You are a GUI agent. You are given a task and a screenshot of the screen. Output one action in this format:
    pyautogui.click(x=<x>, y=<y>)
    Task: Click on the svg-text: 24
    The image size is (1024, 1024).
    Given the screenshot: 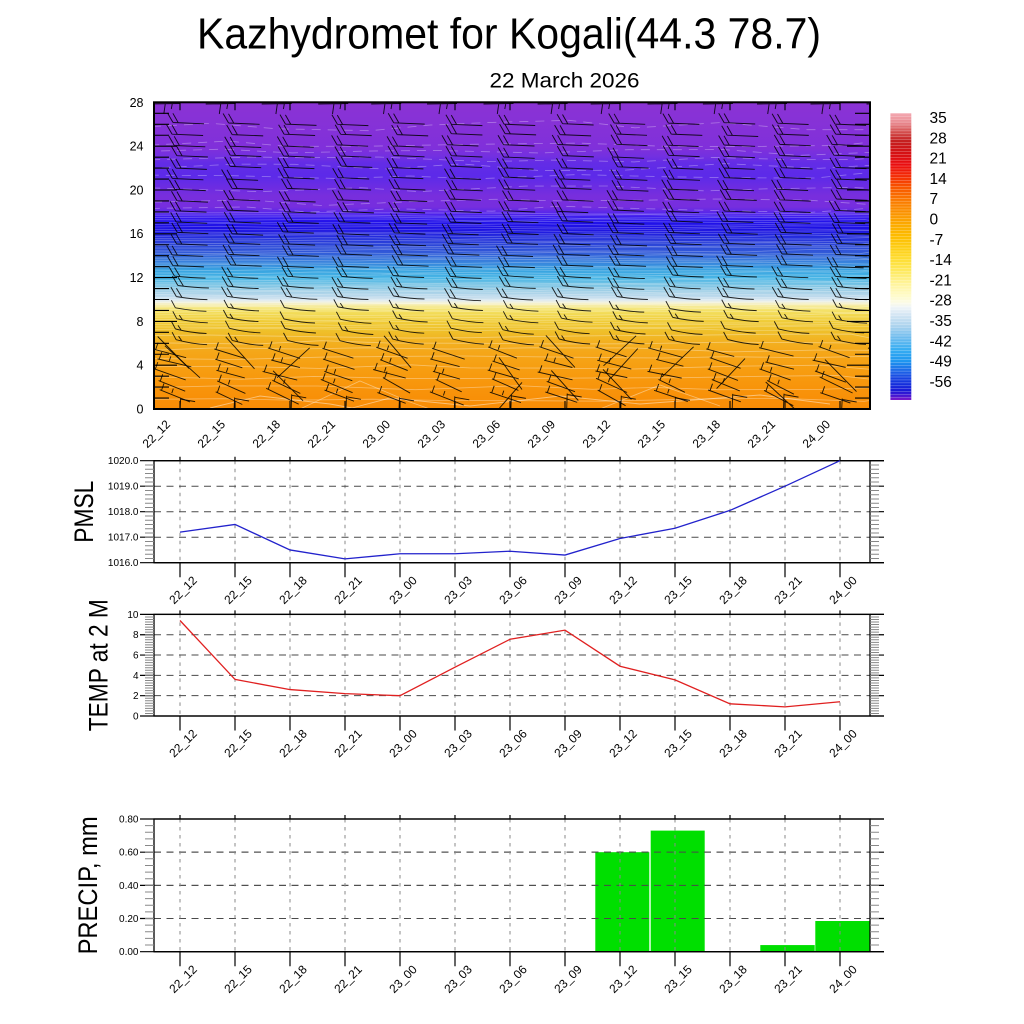 What is the action you would take?
    pyautogui.click(x=137, y=147)
    